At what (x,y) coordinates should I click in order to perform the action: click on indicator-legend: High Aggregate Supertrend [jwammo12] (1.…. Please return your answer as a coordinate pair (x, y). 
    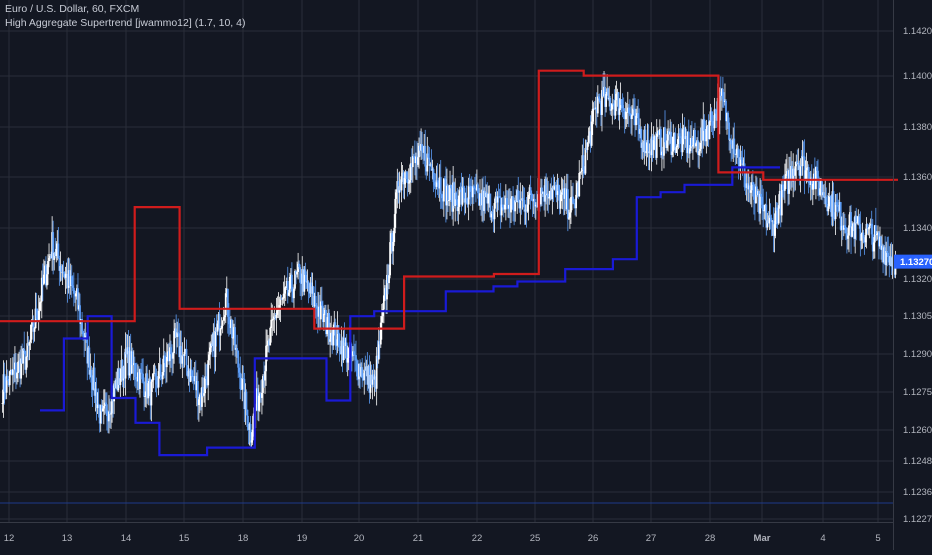
    Looking at the image, I should click on (125, 23).